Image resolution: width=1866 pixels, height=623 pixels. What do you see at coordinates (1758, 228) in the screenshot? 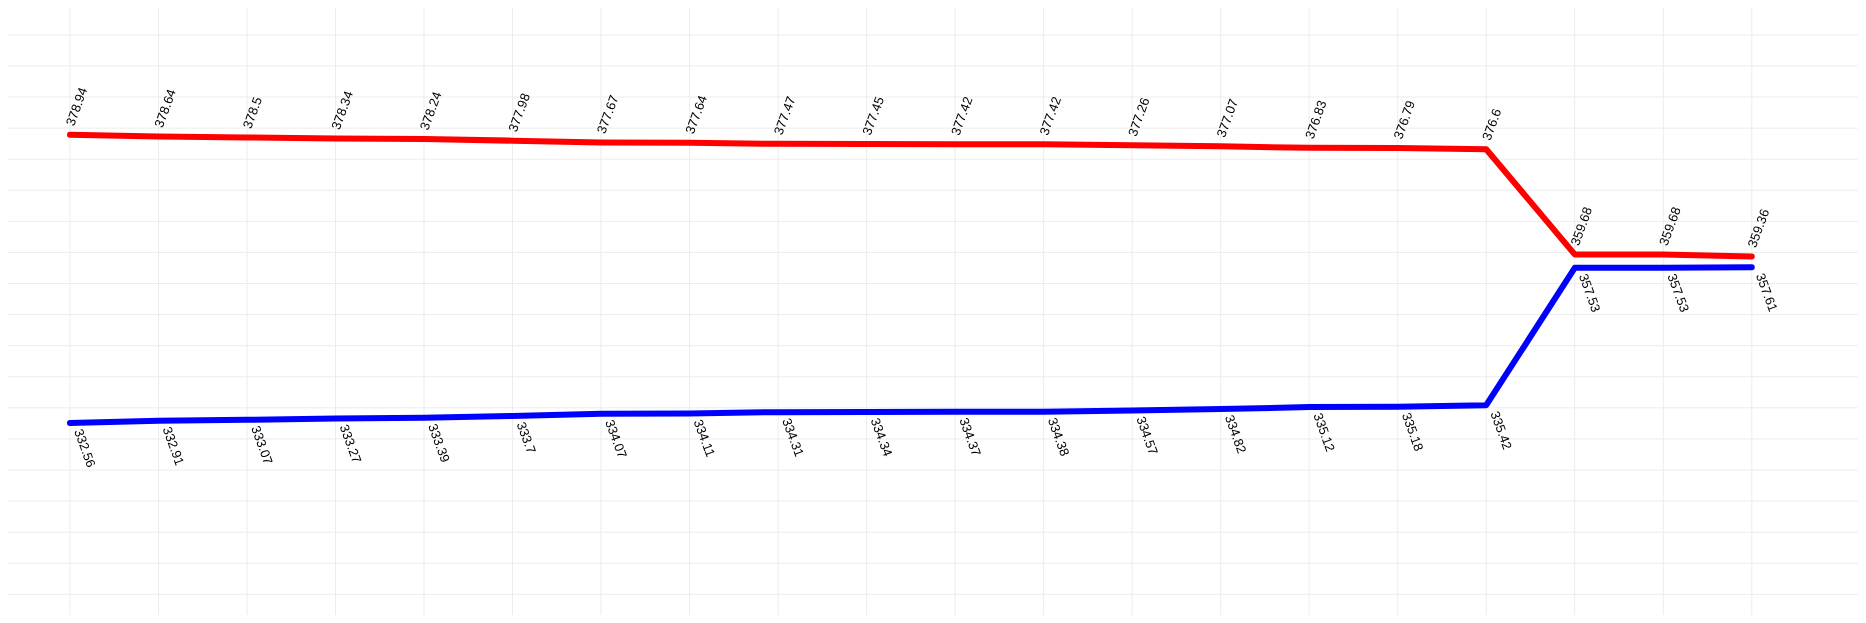
I see `data-label: 359.36` at bounding box center [1758, 228].